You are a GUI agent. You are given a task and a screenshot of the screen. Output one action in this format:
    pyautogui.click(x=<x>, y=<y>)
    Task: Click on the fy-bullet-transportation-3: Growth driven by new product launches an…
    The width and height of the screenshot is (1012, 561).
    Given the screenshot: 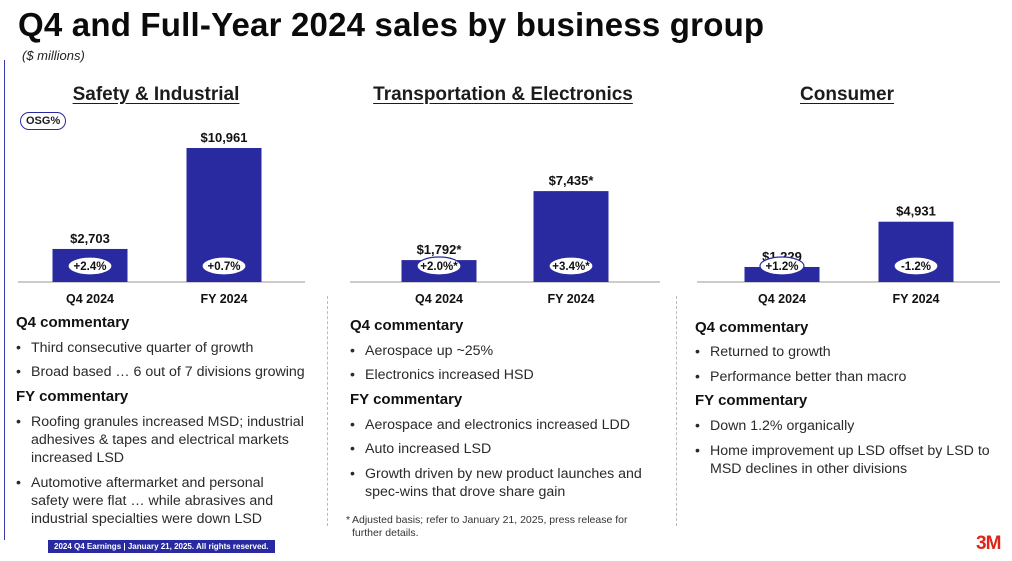 What is the action you would take?
    pyautogui.click(x=497, y=483)
    